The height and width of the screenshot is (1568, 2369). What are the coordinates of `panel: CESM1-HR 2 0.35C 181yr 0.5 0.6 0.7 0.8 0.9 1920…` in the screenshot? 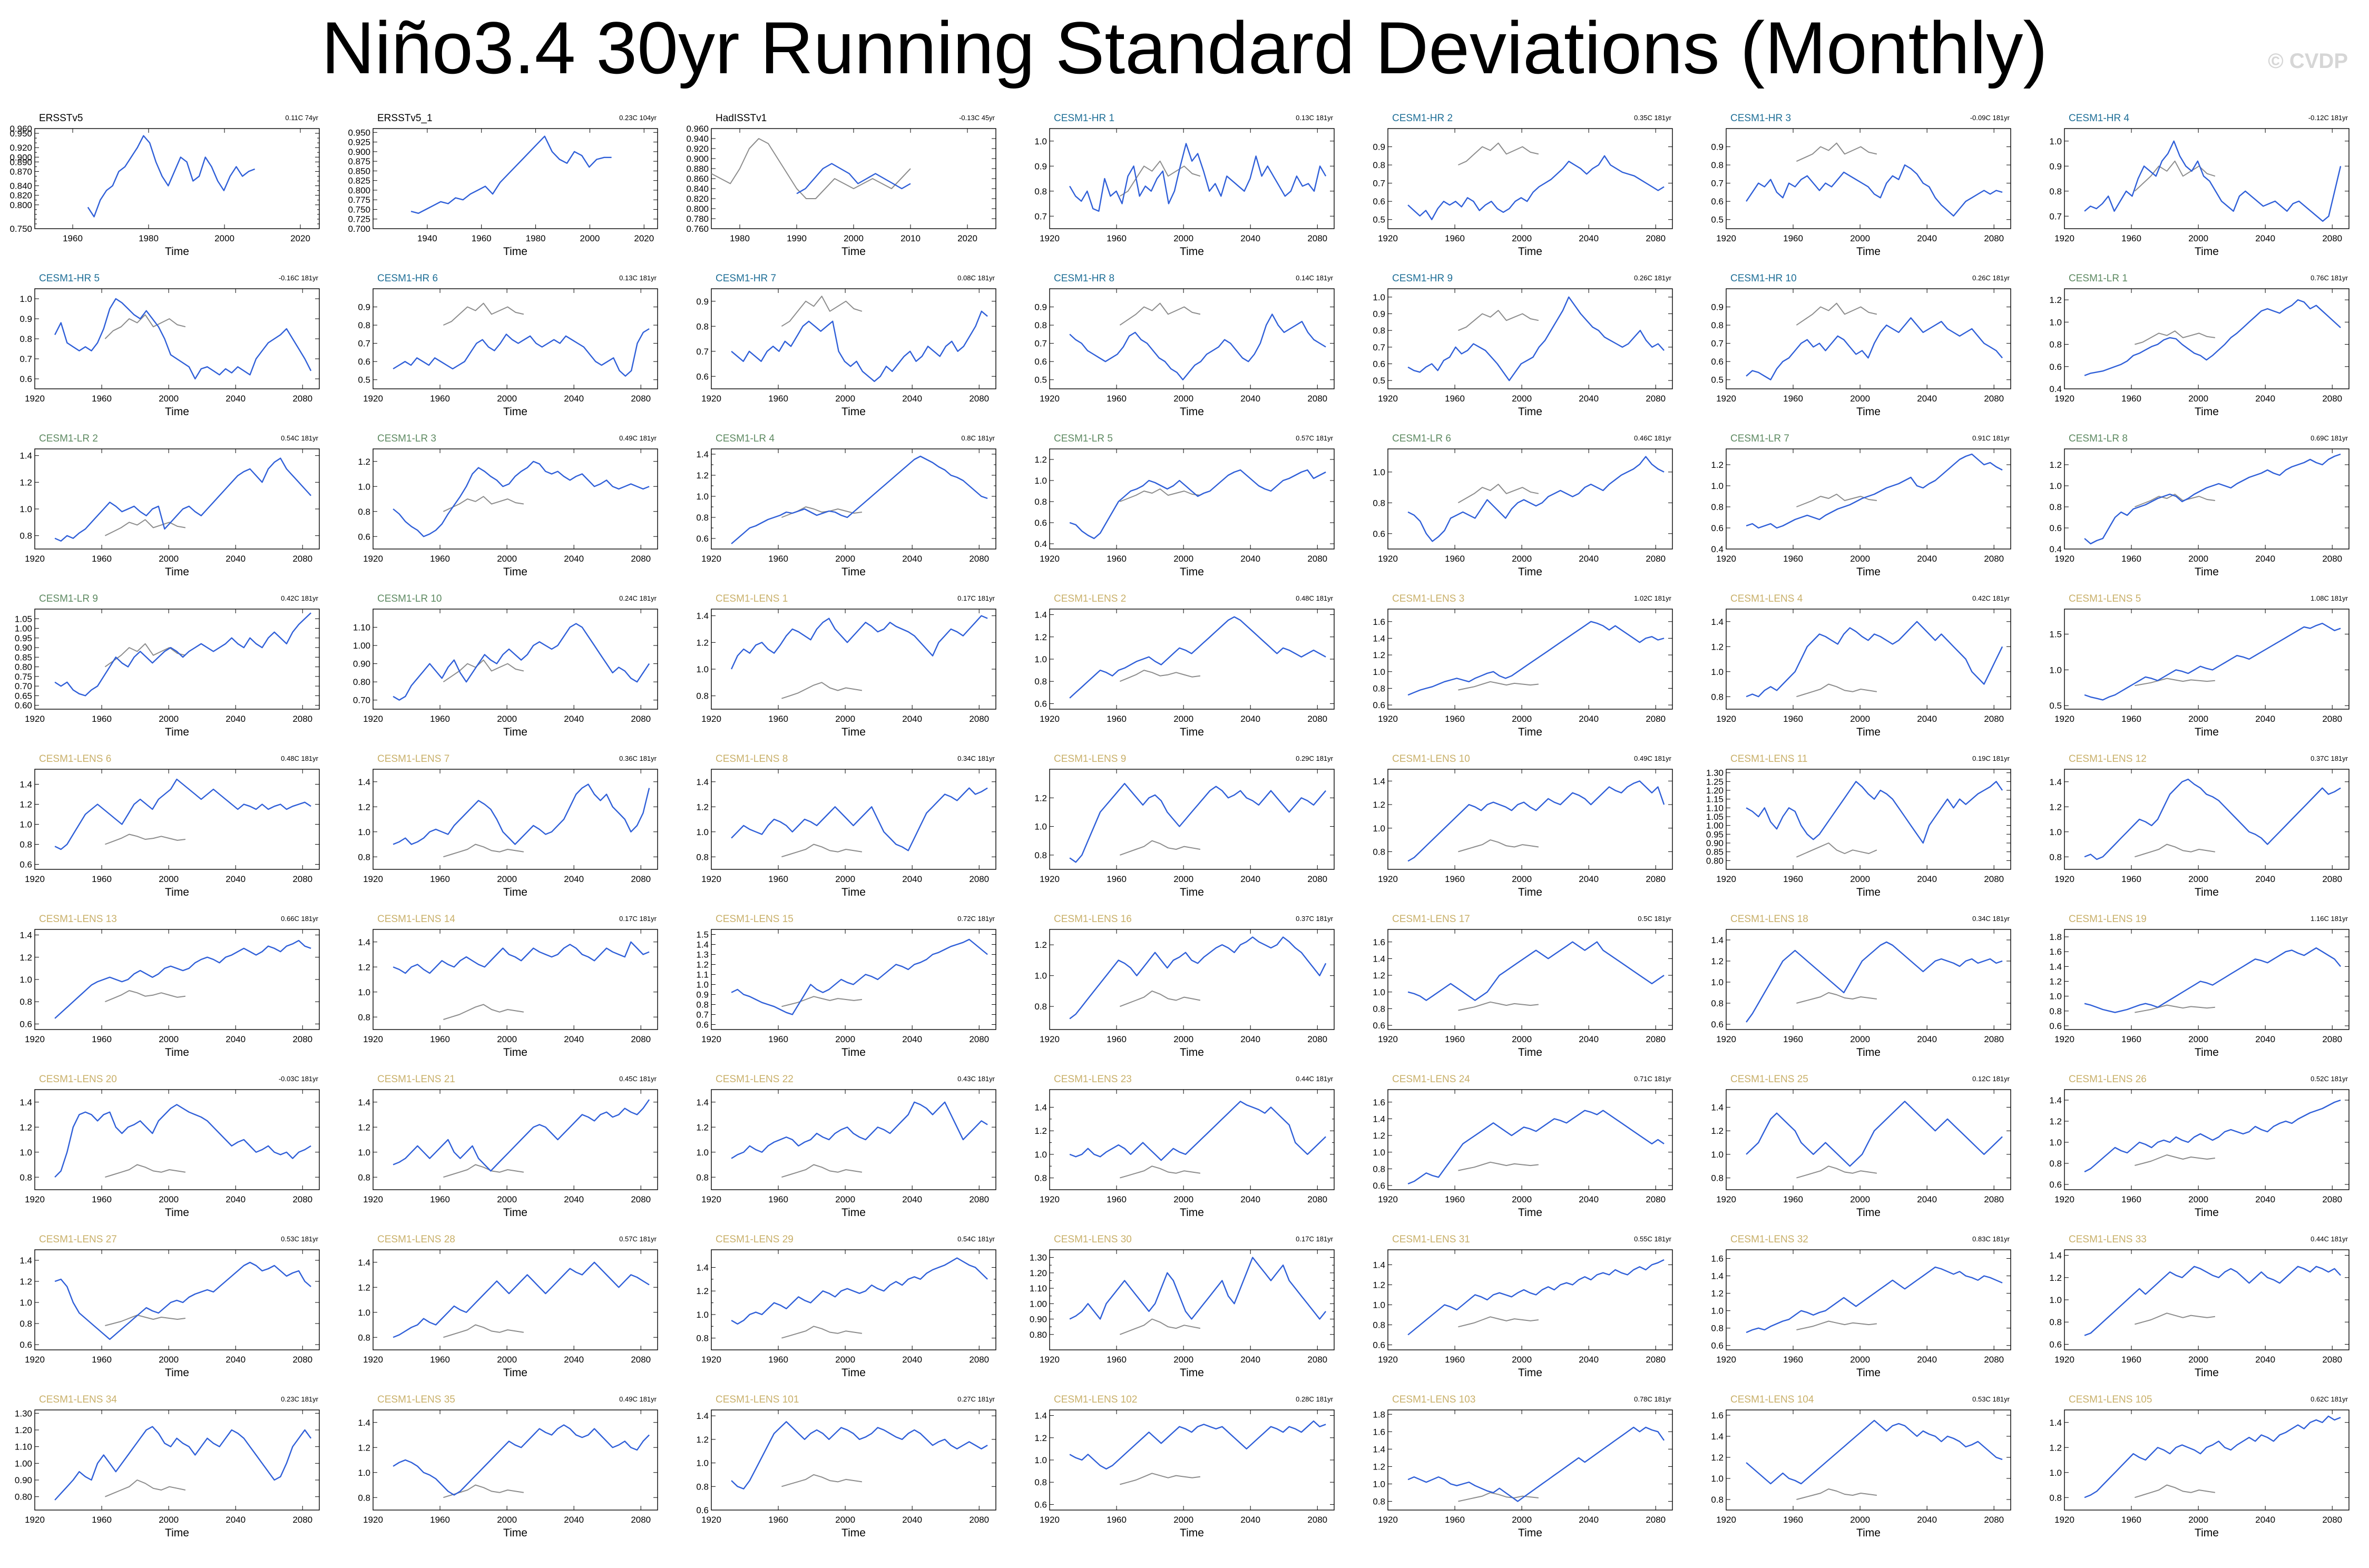 It's located at (1523, 185).